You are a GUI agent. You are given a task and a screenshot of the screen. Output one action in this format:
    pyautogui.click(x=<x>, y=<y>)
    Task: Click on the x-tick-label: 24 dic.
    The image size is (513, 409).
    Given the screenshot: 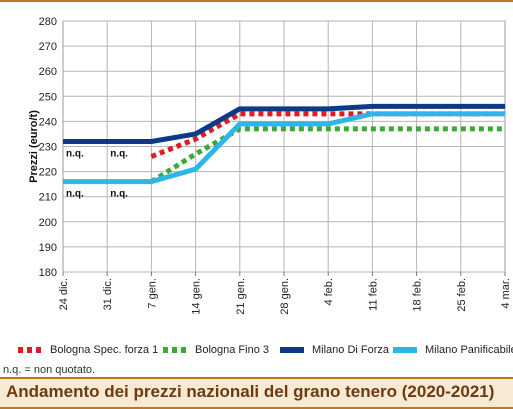 What is the action you would take?
    pyautogui.click(x=64, y=294)
    